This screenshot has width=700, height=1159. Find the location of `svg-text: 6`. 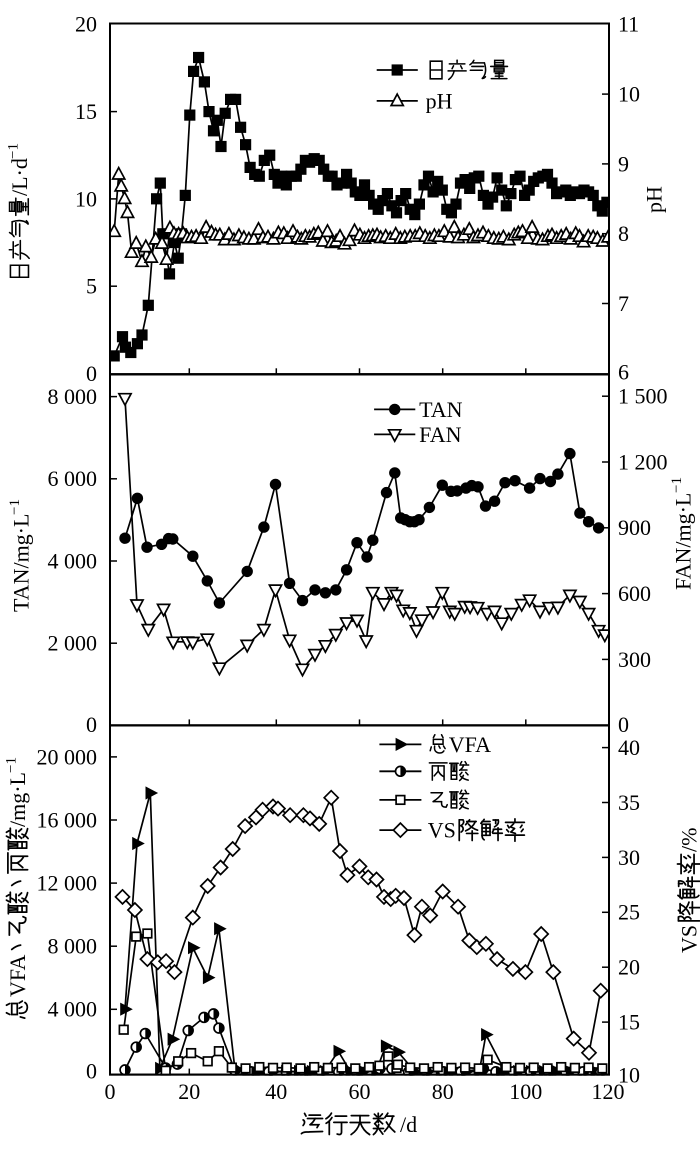

svg-text: 6 is located at coordinates (623, 372).